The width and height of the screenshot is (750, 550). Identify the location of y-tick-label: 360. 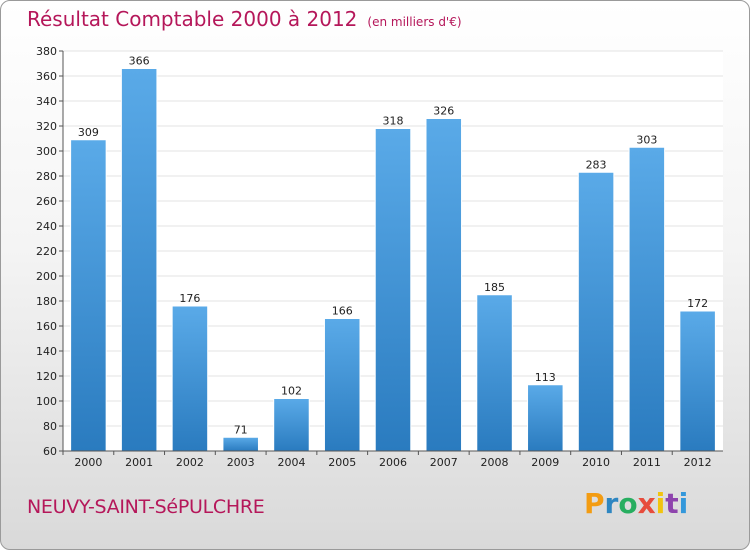
(46, 76).